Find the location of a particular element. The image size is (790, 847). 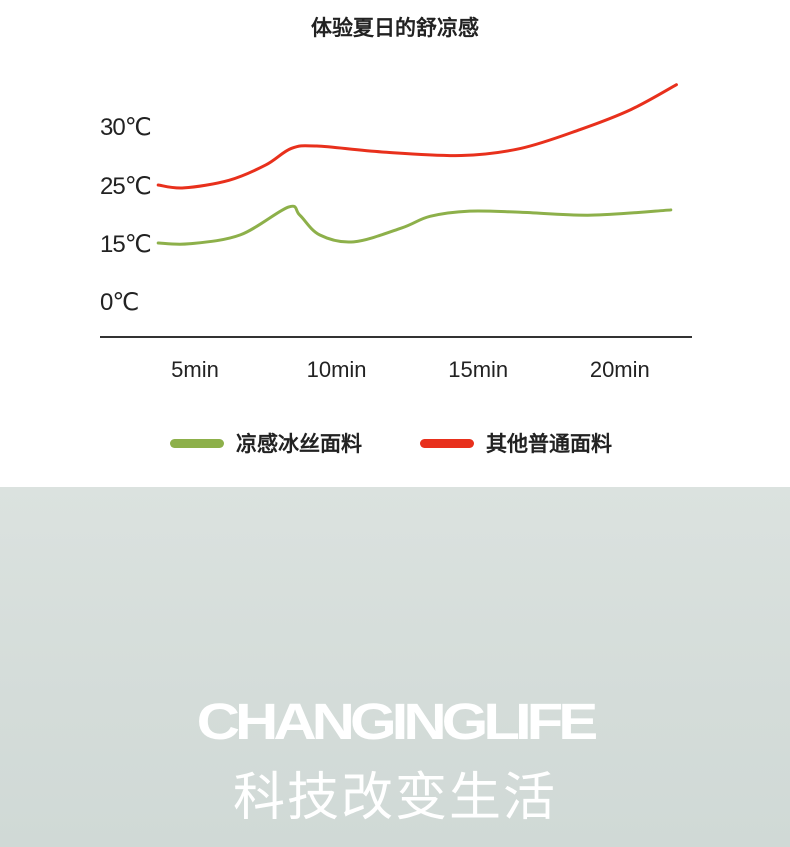

banner-chinese-slogan: 科技改变生活 is located at coordinates (394, 798).